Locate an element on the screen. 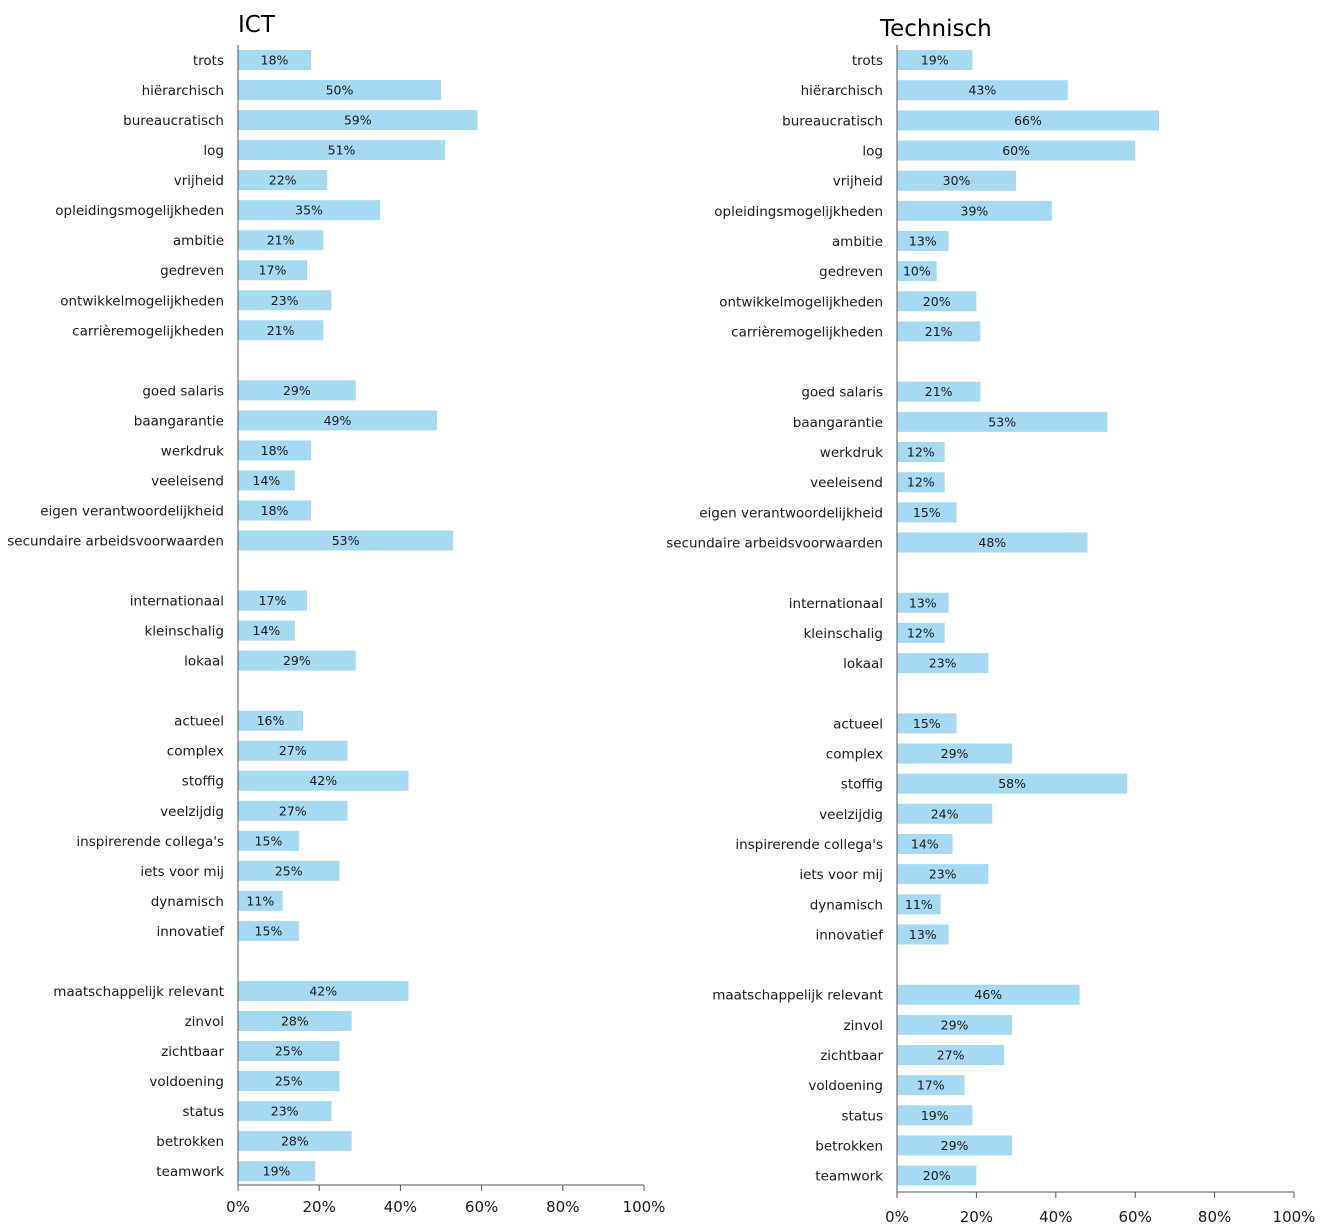  category-label: innovatief is located at coordinates (191, 932).